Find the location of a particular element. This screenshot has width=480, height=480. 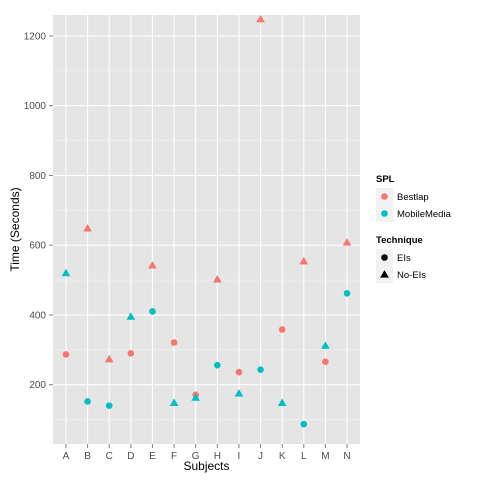

y-tick-label: 400 is located at coordinates (37, 315).